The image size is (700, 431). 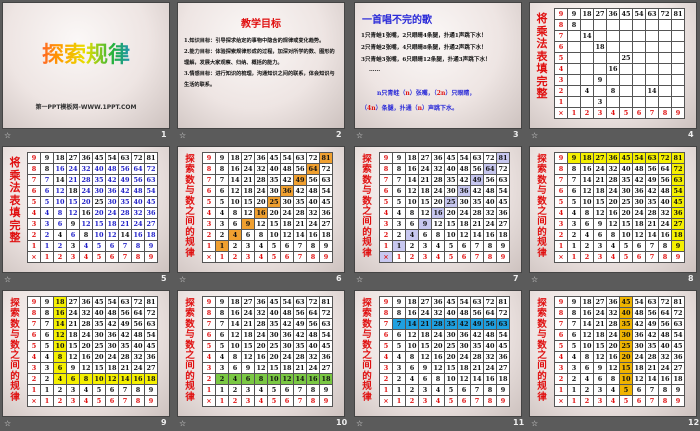 I want to click on table-row: 5 5 10 15 20 25 30 35 40 45, so click(x=92, y=202).